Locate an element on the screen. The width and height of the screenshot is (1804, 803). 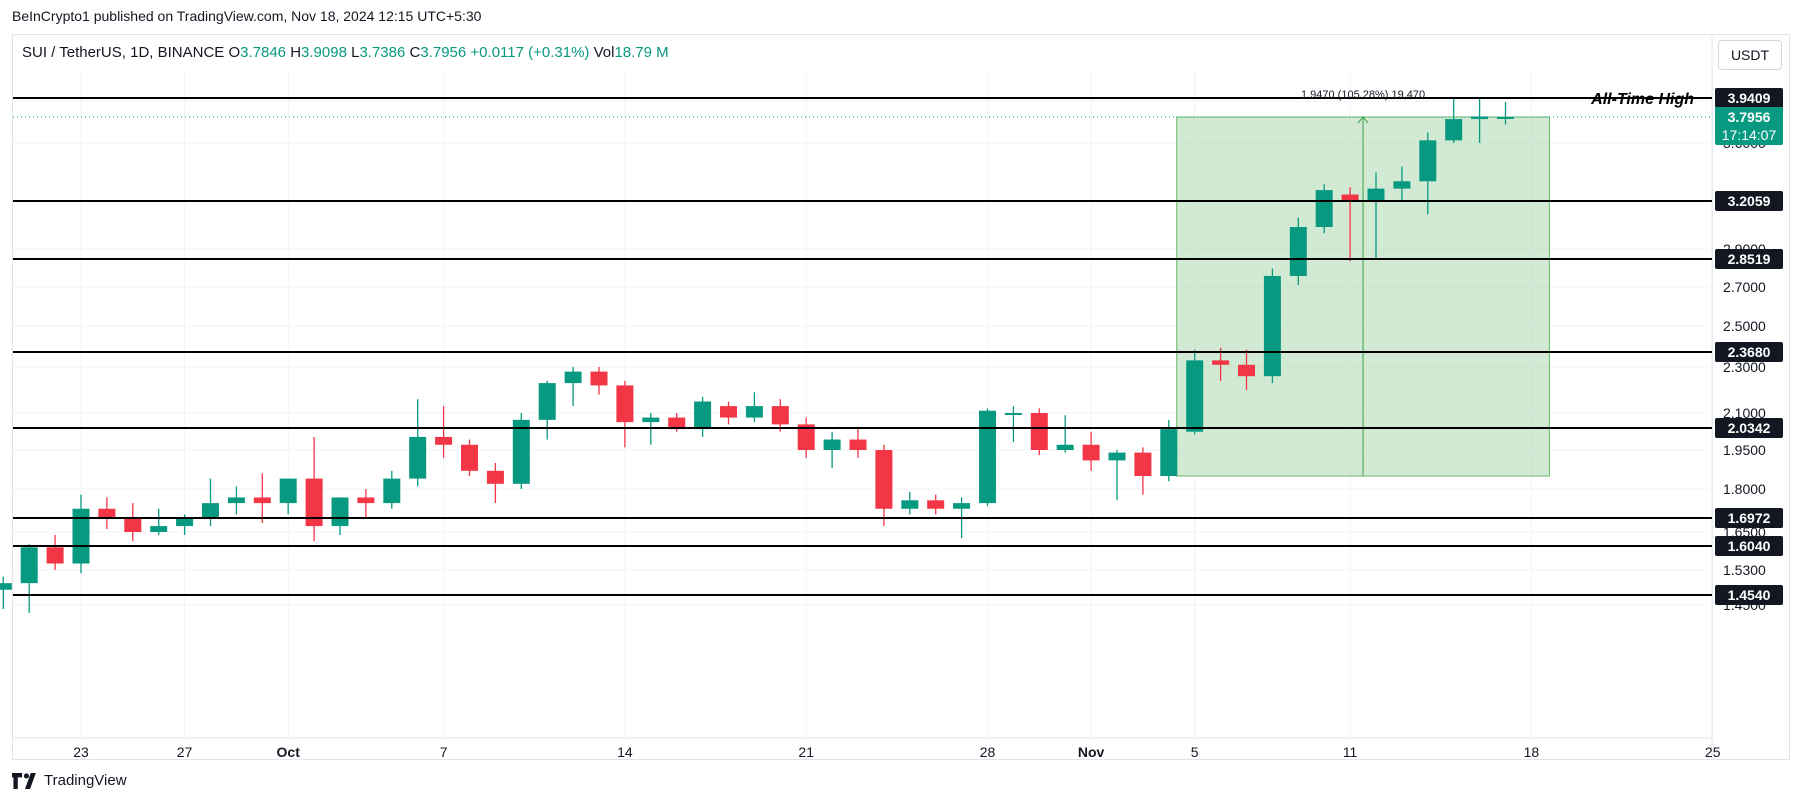
high-label: H is located at coordinates (296, 52).